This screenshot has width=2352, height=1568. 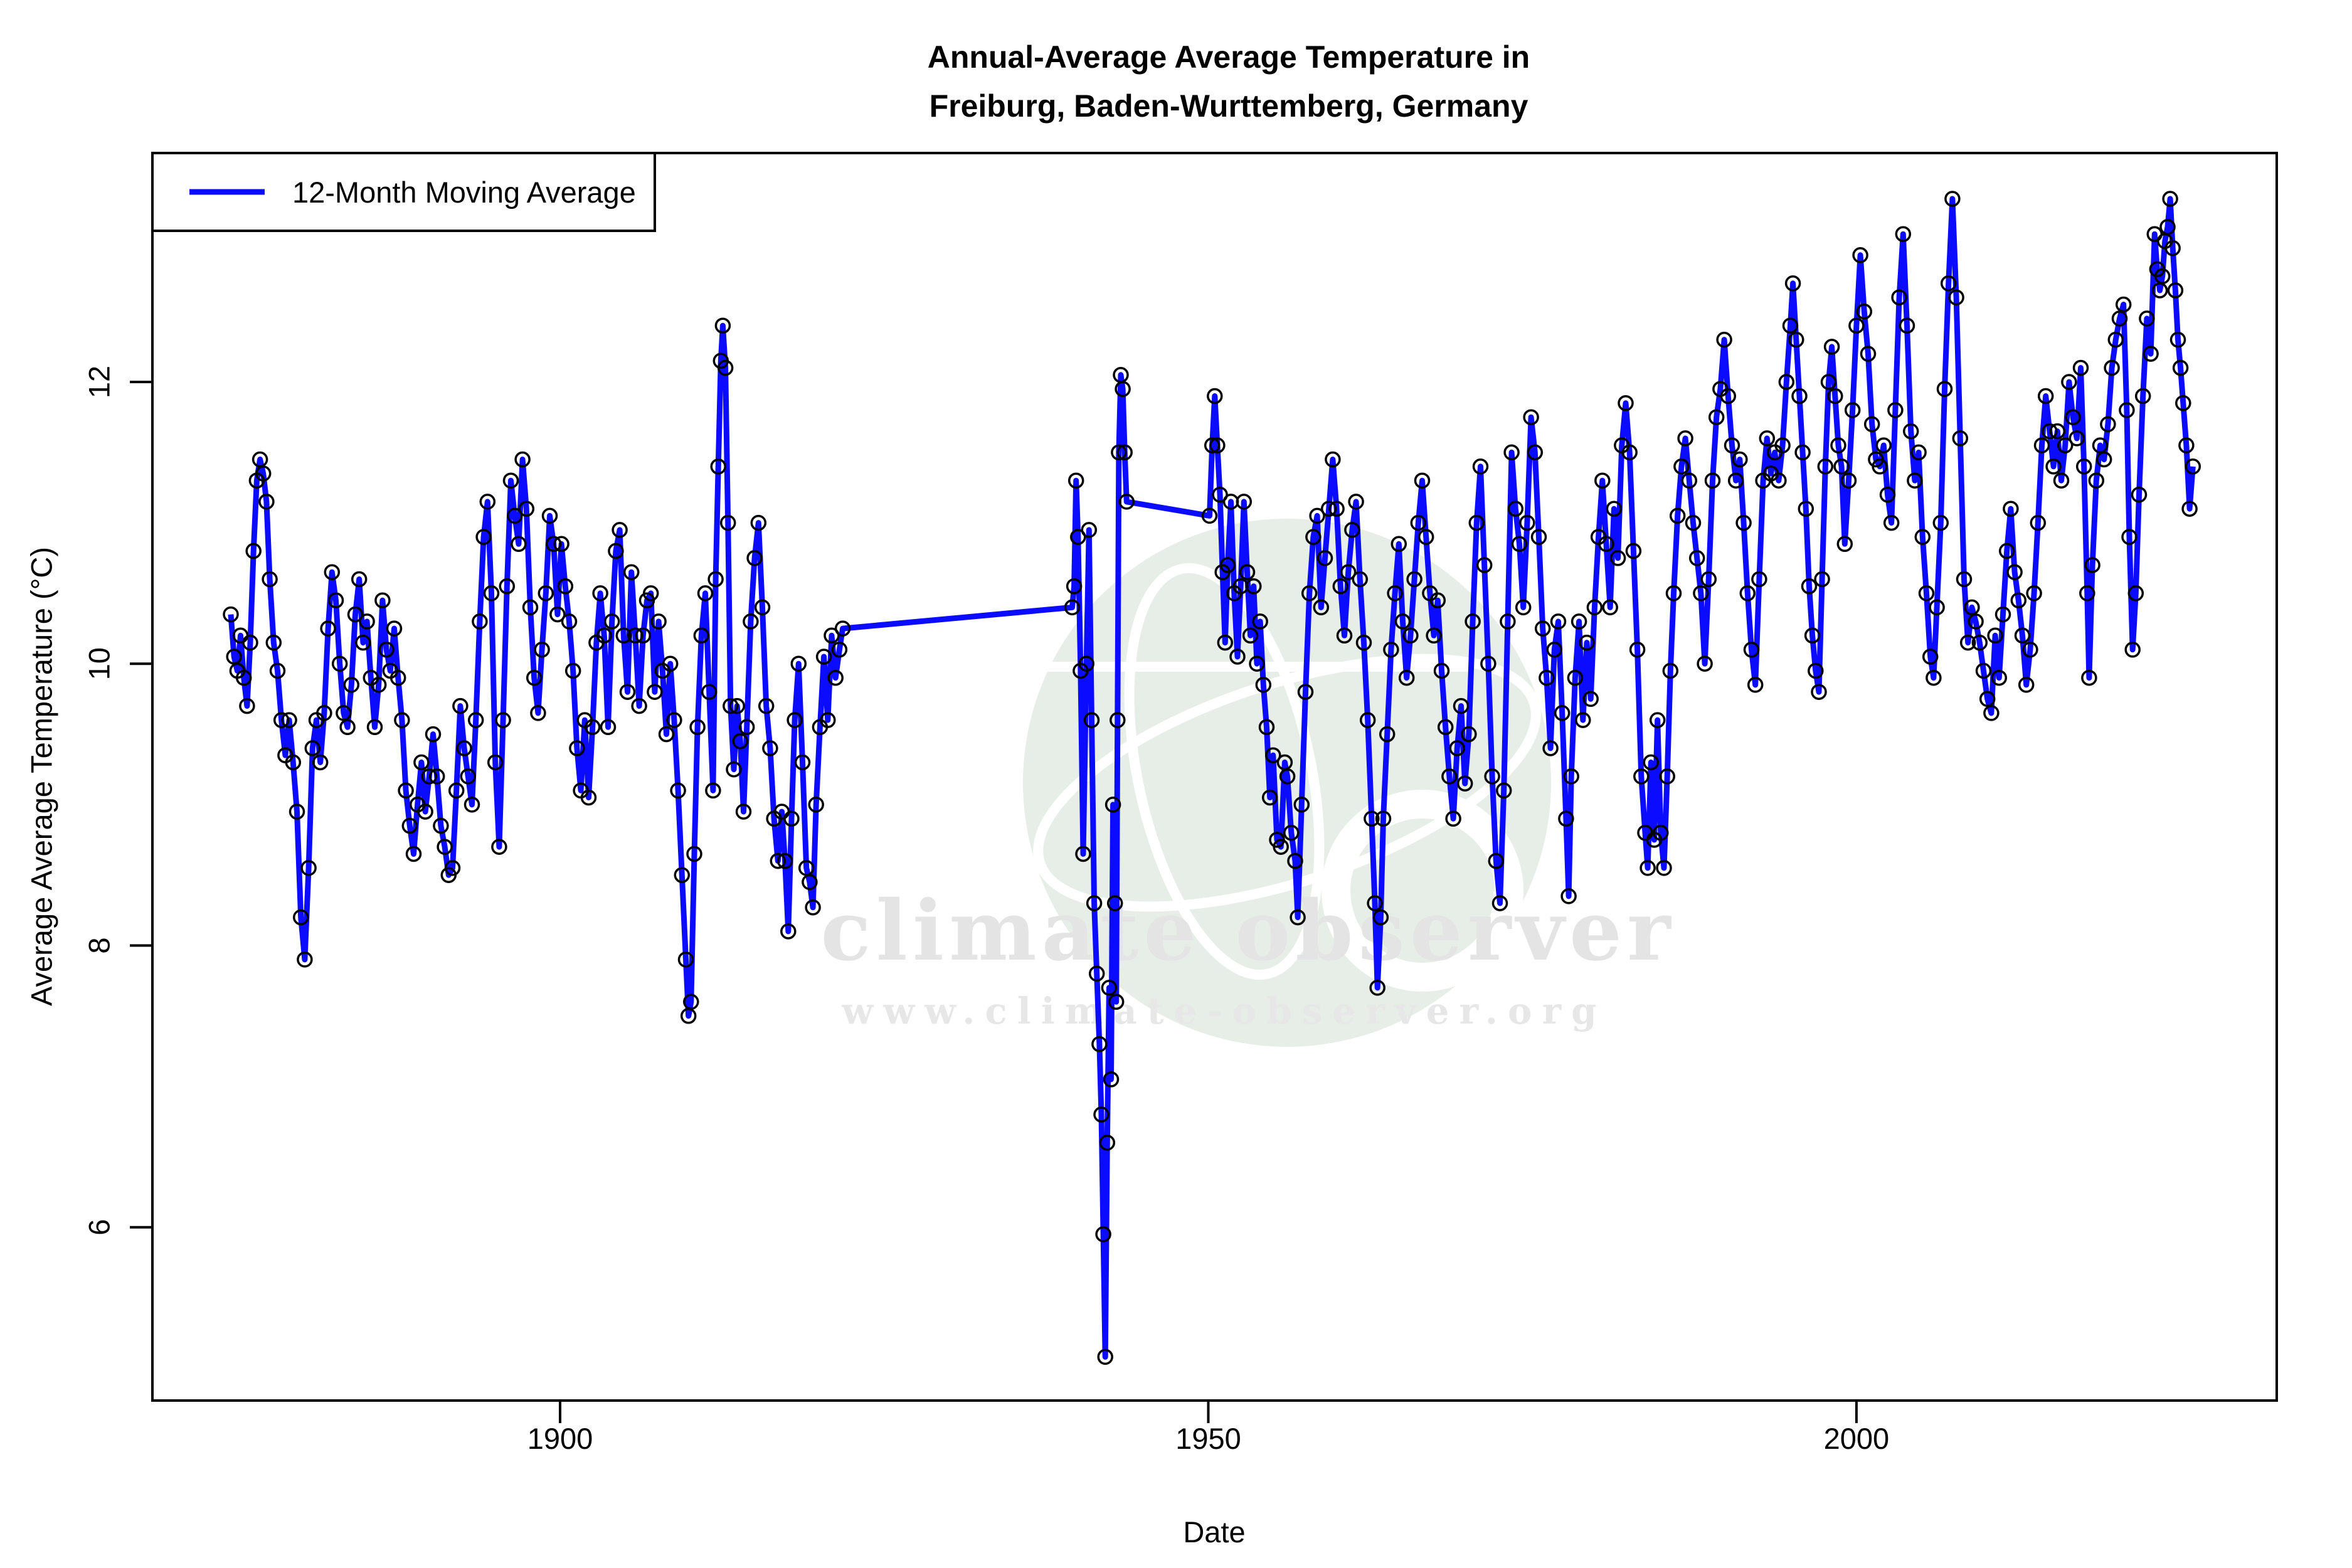 I want to click on x-axis-title: Date, so click(x=1214, y=1532).